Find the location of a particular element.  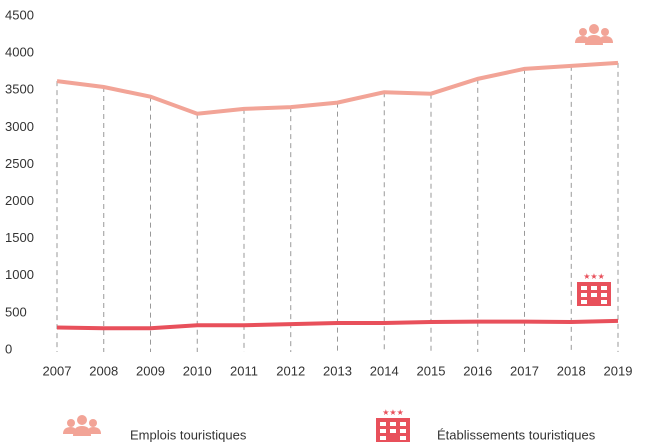

y-tick-label: 3500 is located at coordinates (19, 89).